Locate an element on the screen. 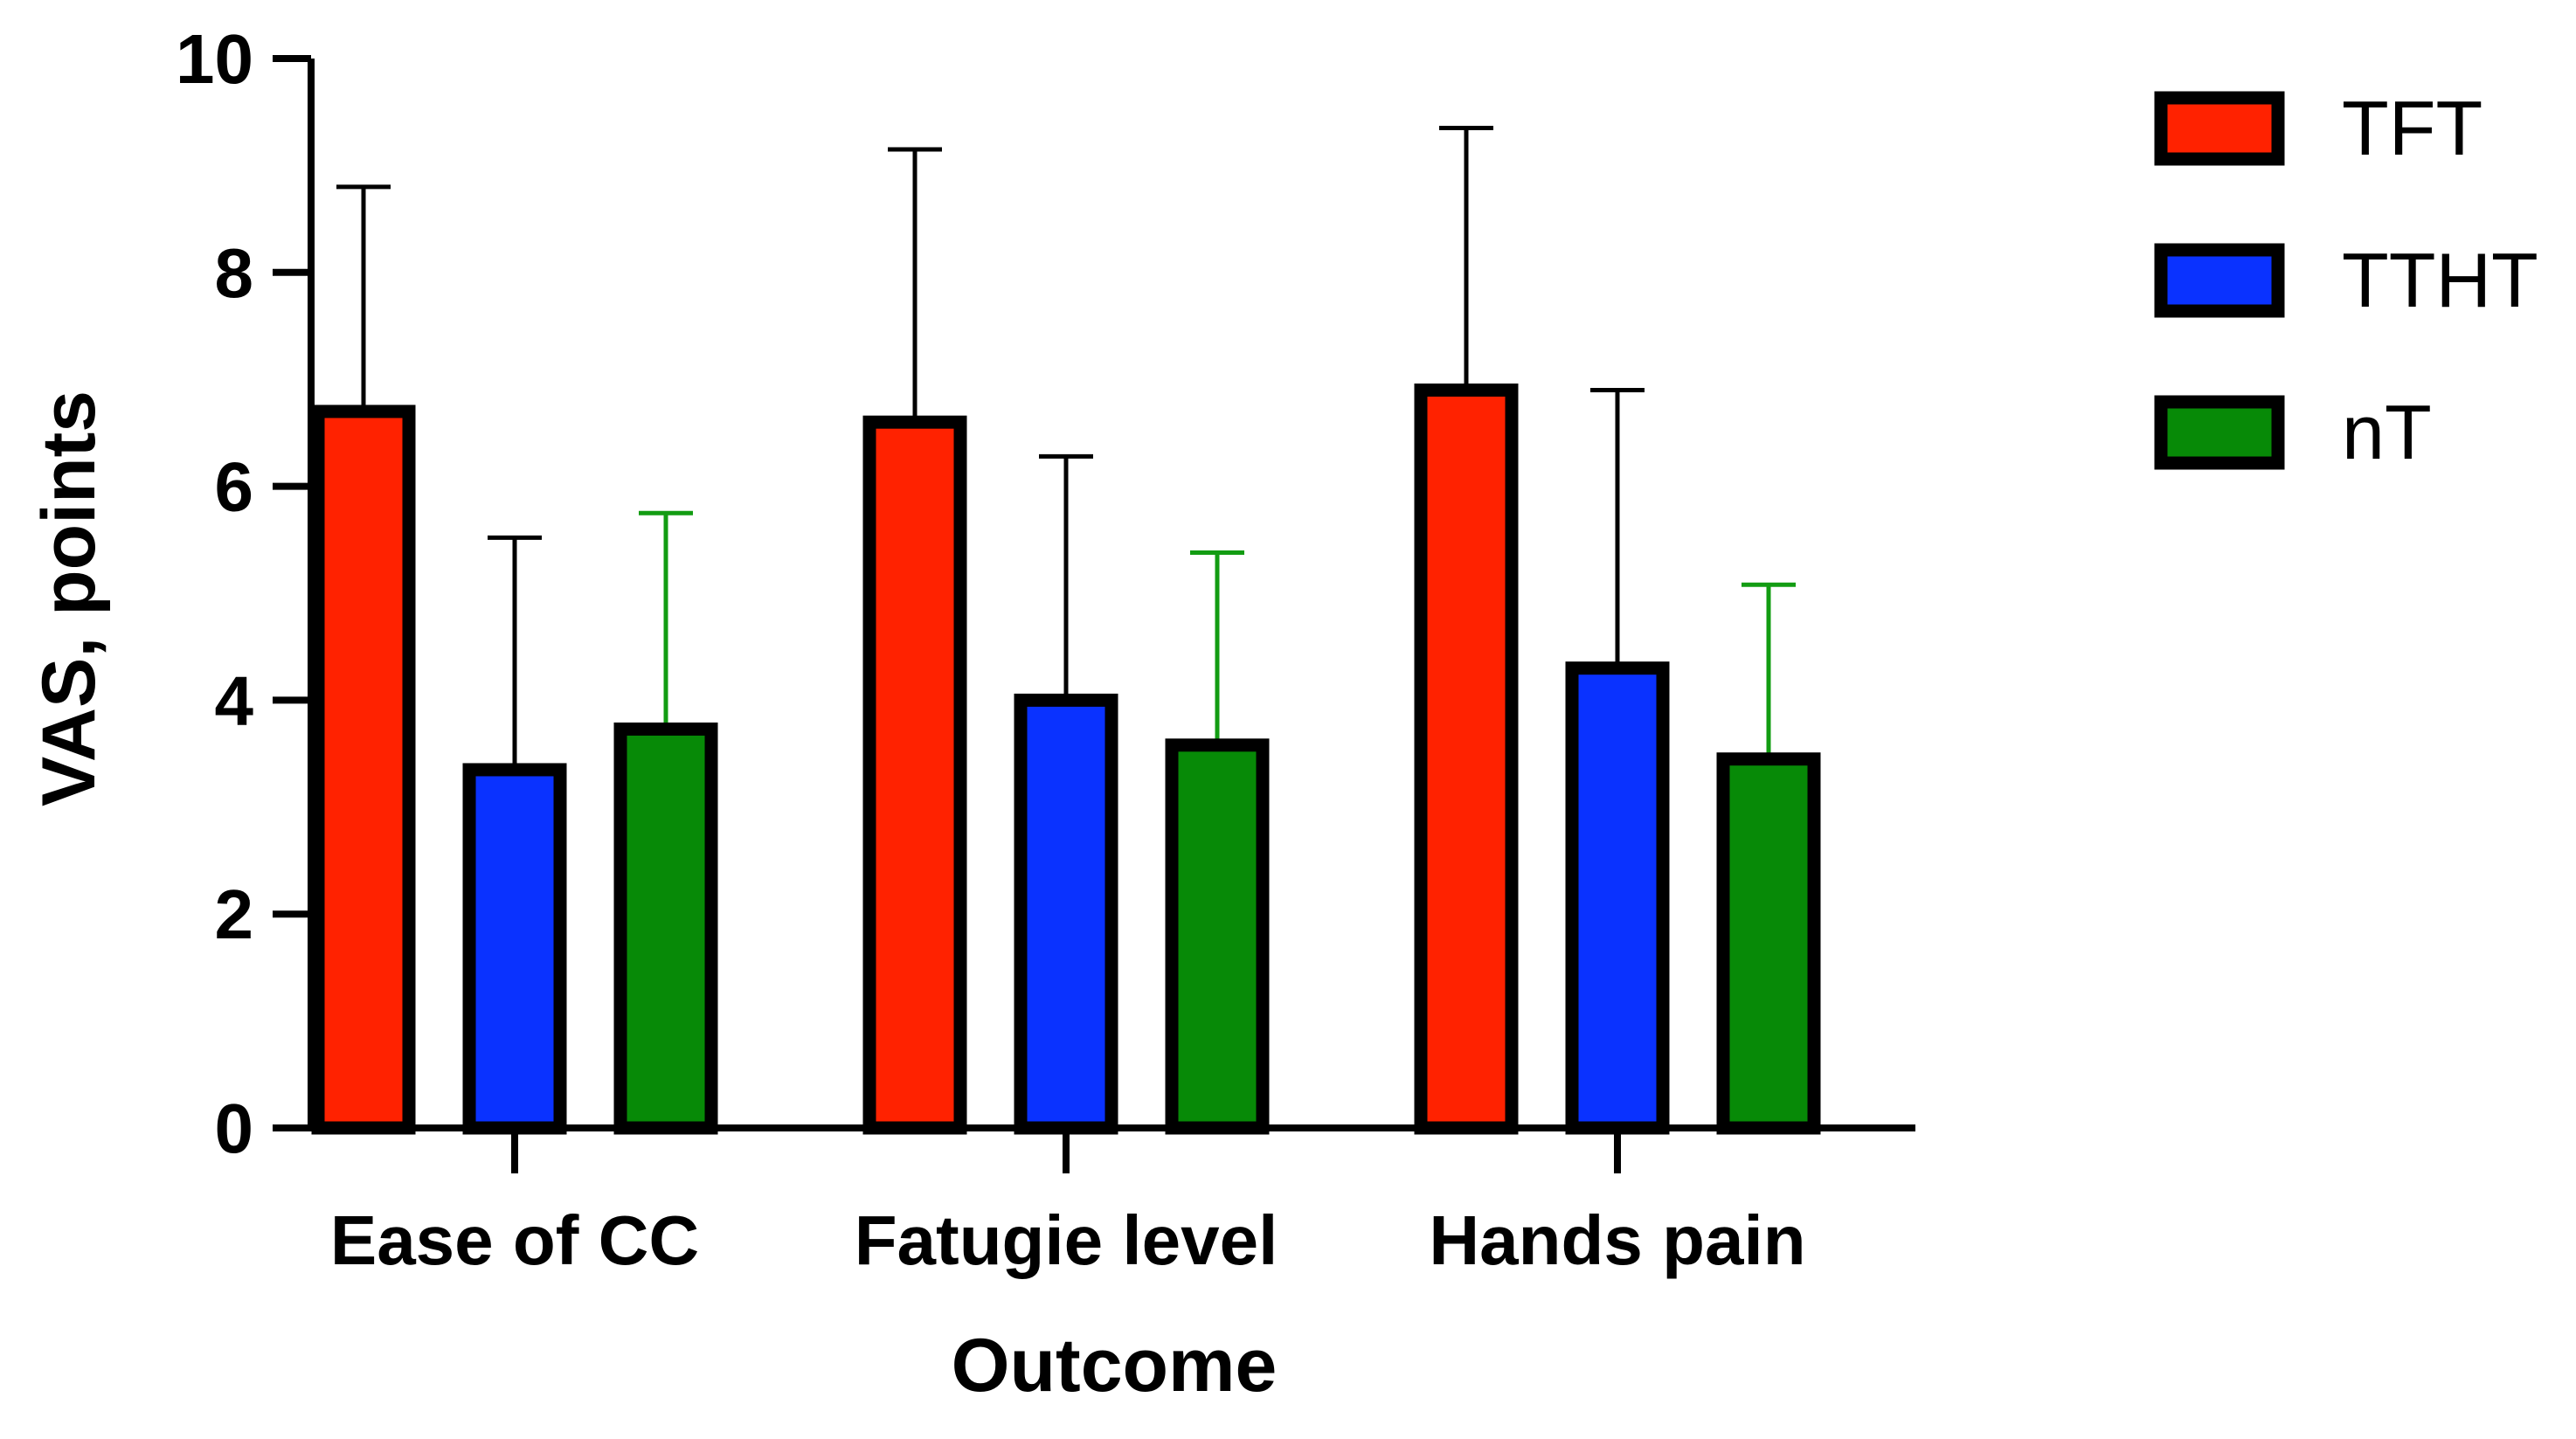 This screenshot has width=2576, height=1439. legend: TFT TTHT nT is located at coordinates (2346, 280).